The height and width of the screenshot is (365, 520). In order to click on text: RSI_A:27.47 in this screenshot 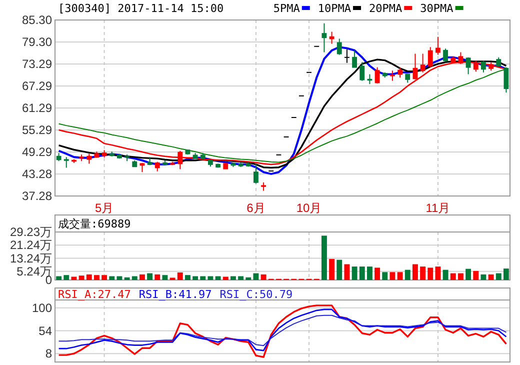, I will do `click(94, 294)`.